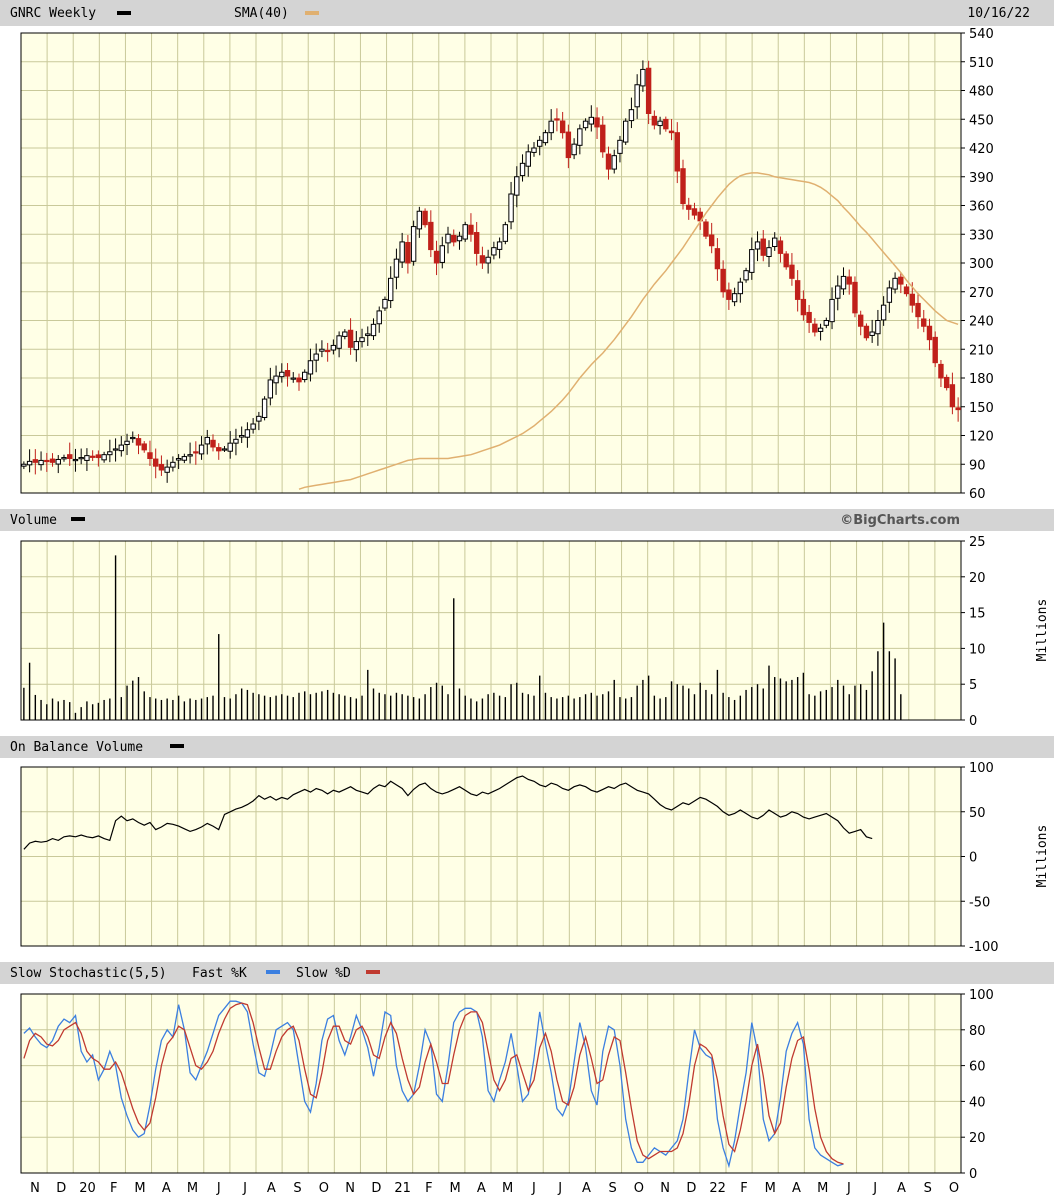  Describe the element at coordinates (981, 207) in the screenshot. I see `price-tick-label: 360` at that location.